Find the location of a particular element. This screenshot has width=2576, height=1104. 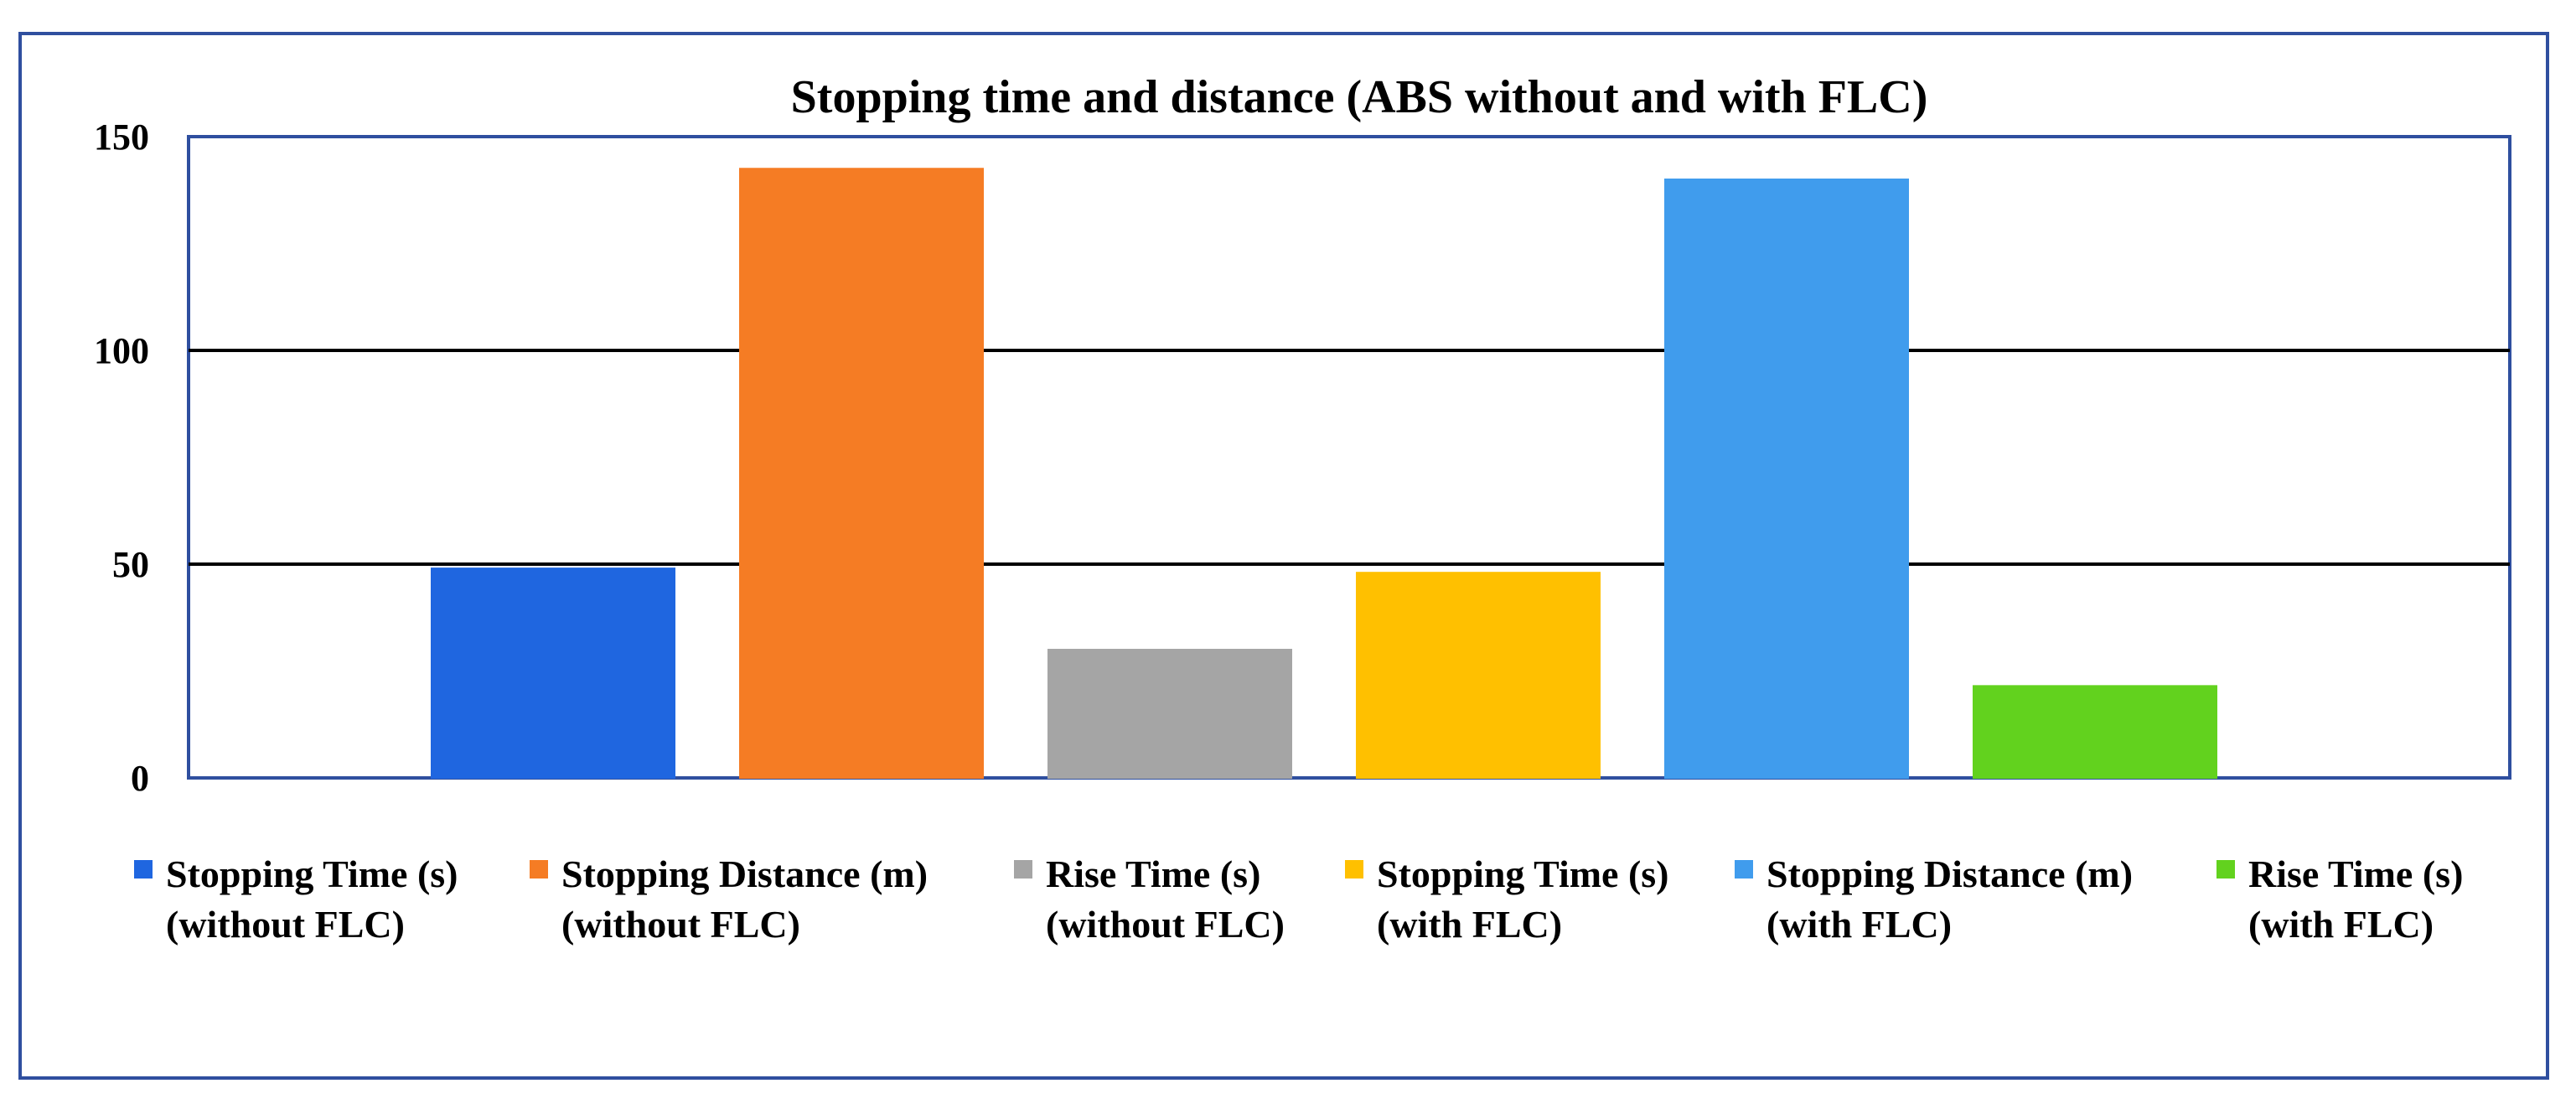

y-tick-label: 150 is located at coordinates (121, 137).